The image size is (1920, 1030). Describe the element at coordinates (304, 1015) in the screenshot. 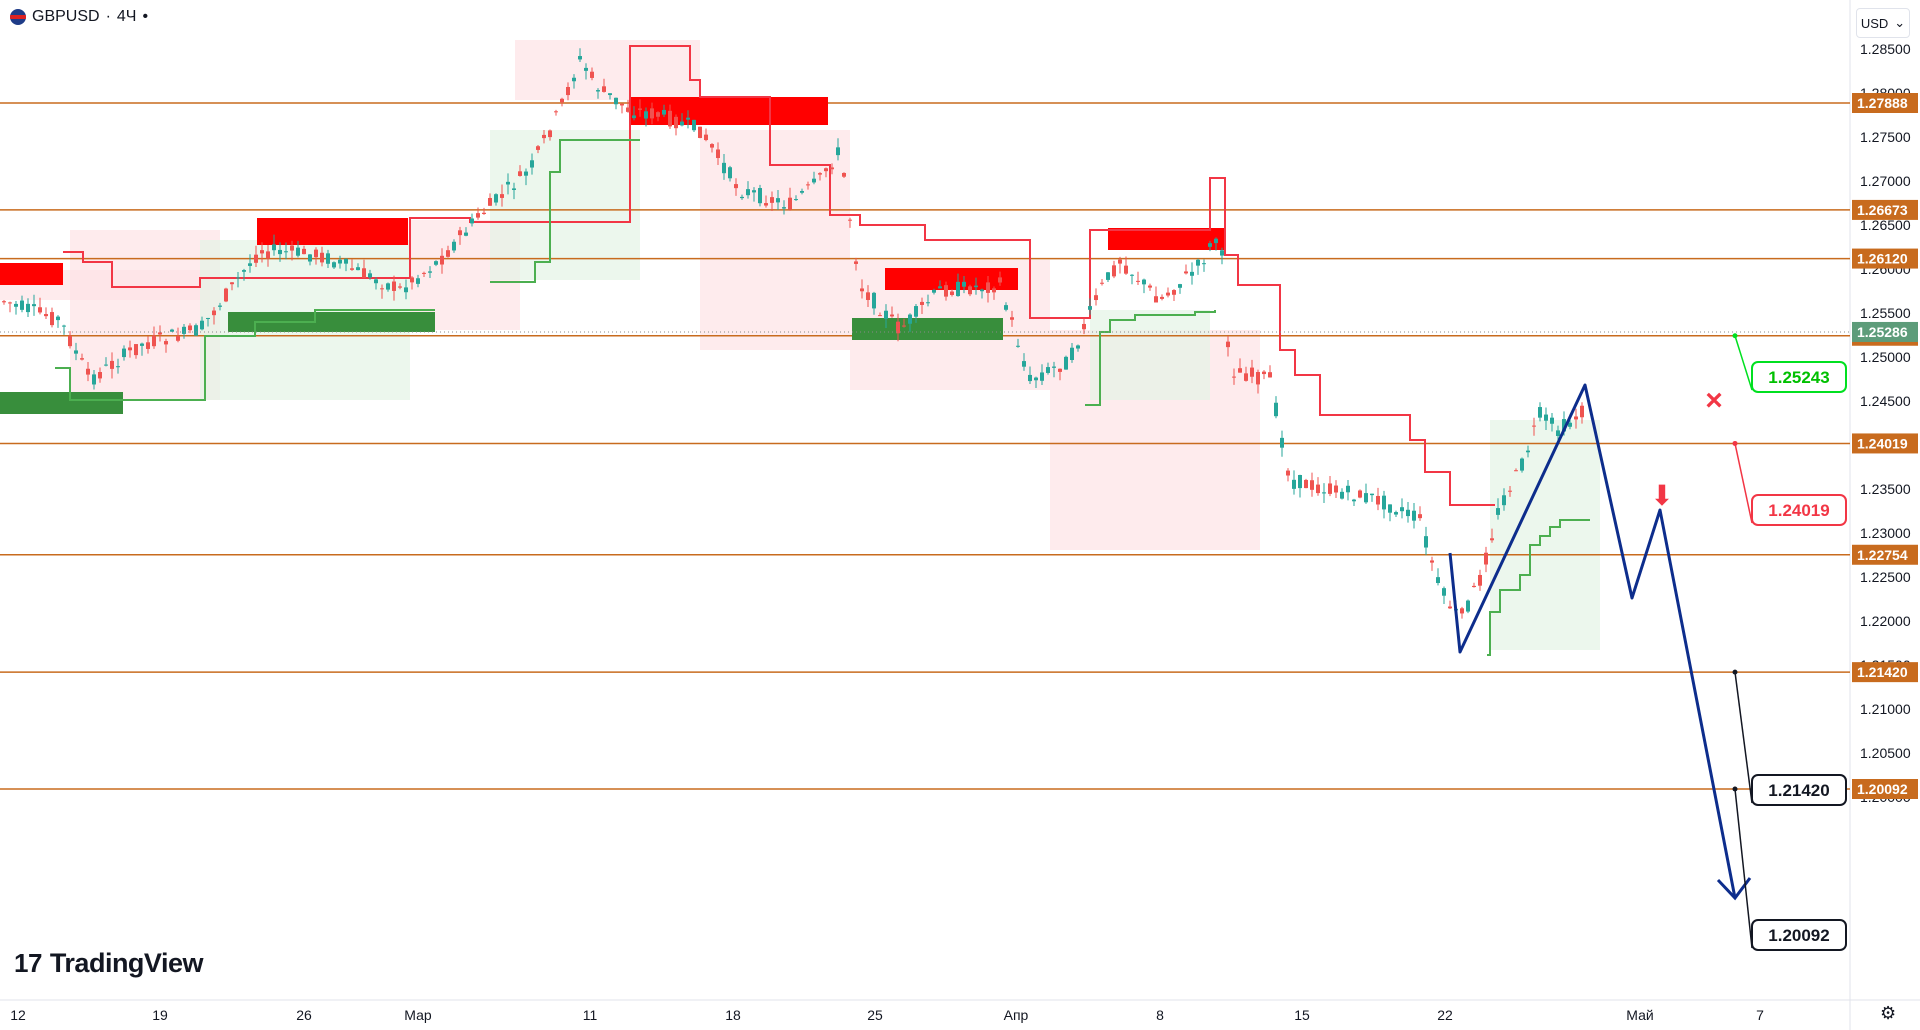

I see `date-tick-label: 26` at that location.